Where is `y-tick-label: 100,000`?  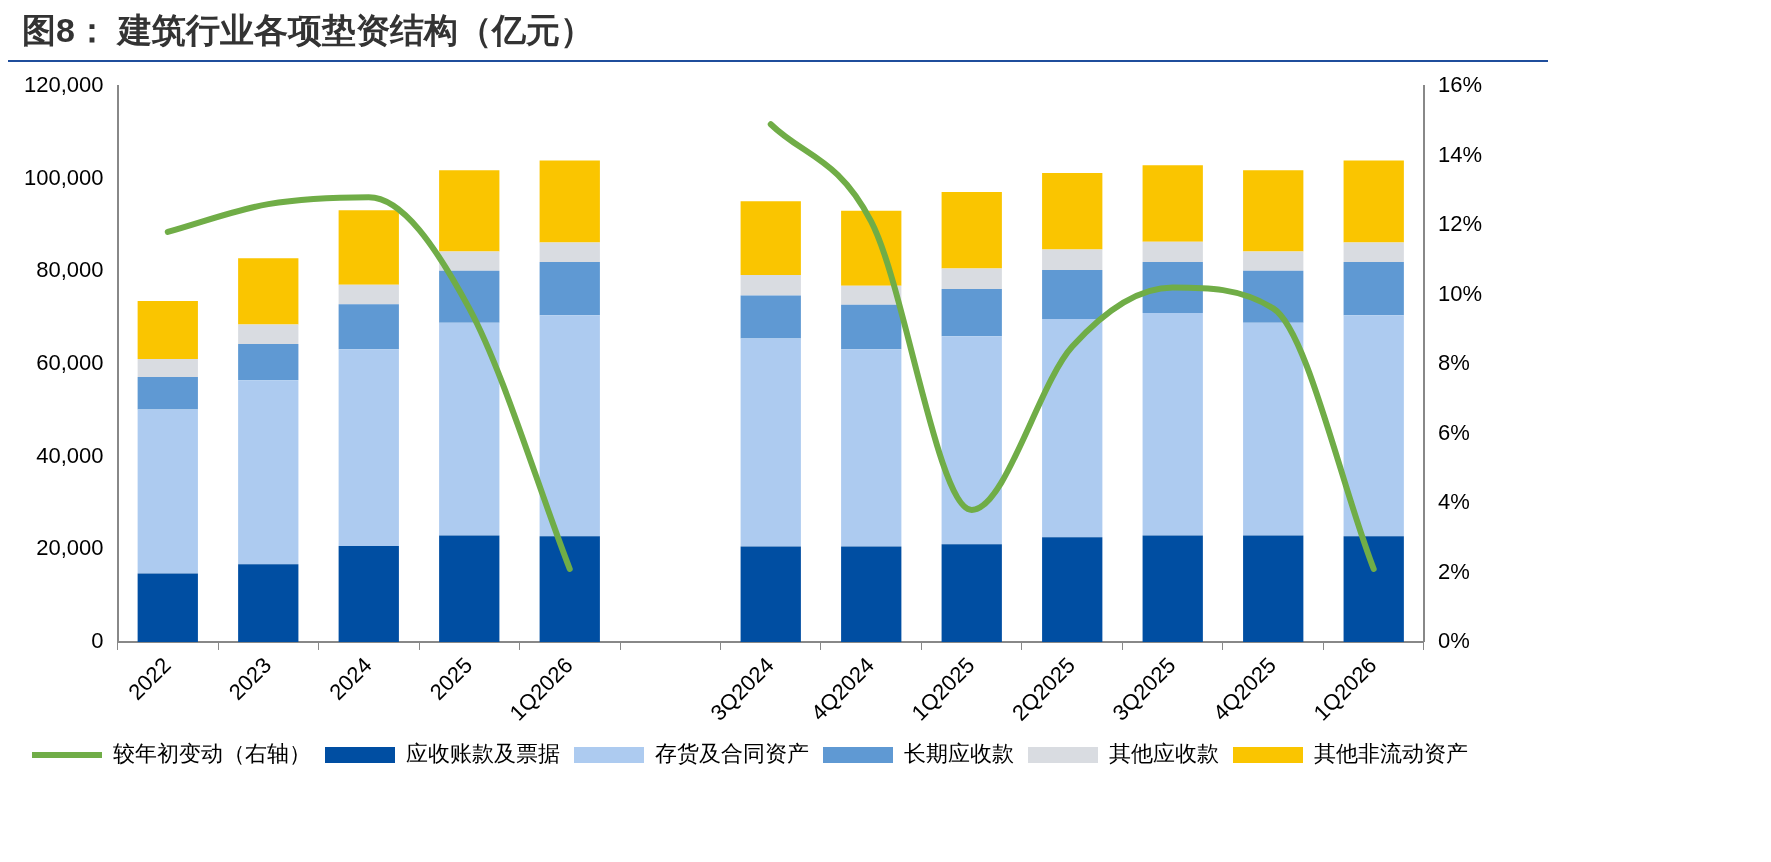
y-tick-label: 100,000 is located at coordinates (63, 177).